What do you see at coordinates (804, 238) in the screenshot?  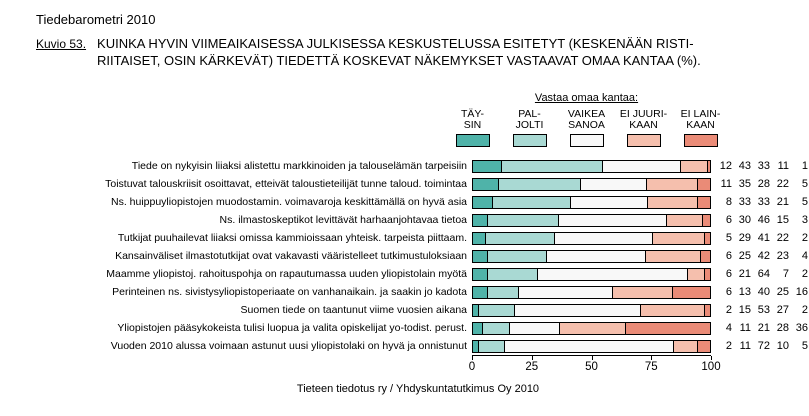 I see `row-value: 2` at bounding box center [804, 238].